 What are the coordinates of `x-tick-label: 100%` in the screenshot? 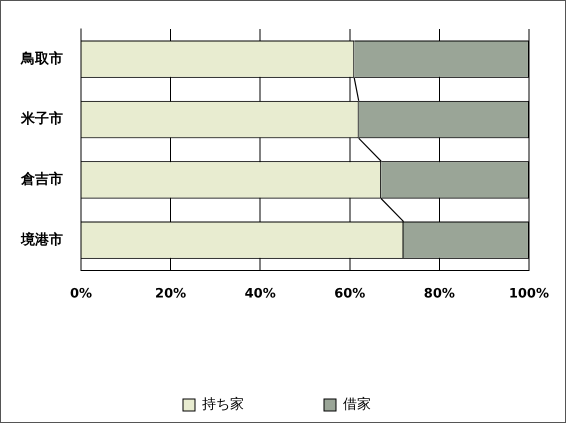 It's located at (529, 294).